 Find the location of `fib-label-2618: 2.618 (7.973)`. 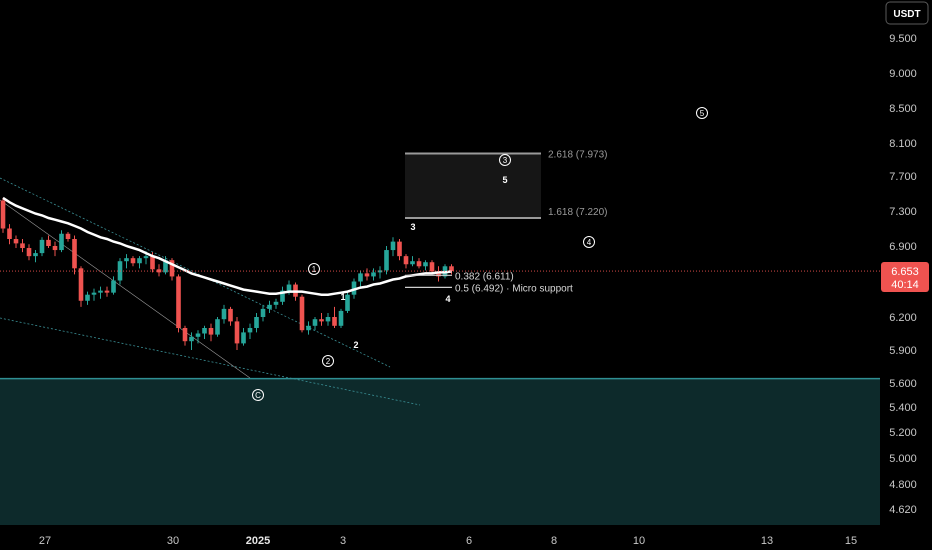

fib-label-2618: 2.618 (7.973) is located at coordinates (578, 154).